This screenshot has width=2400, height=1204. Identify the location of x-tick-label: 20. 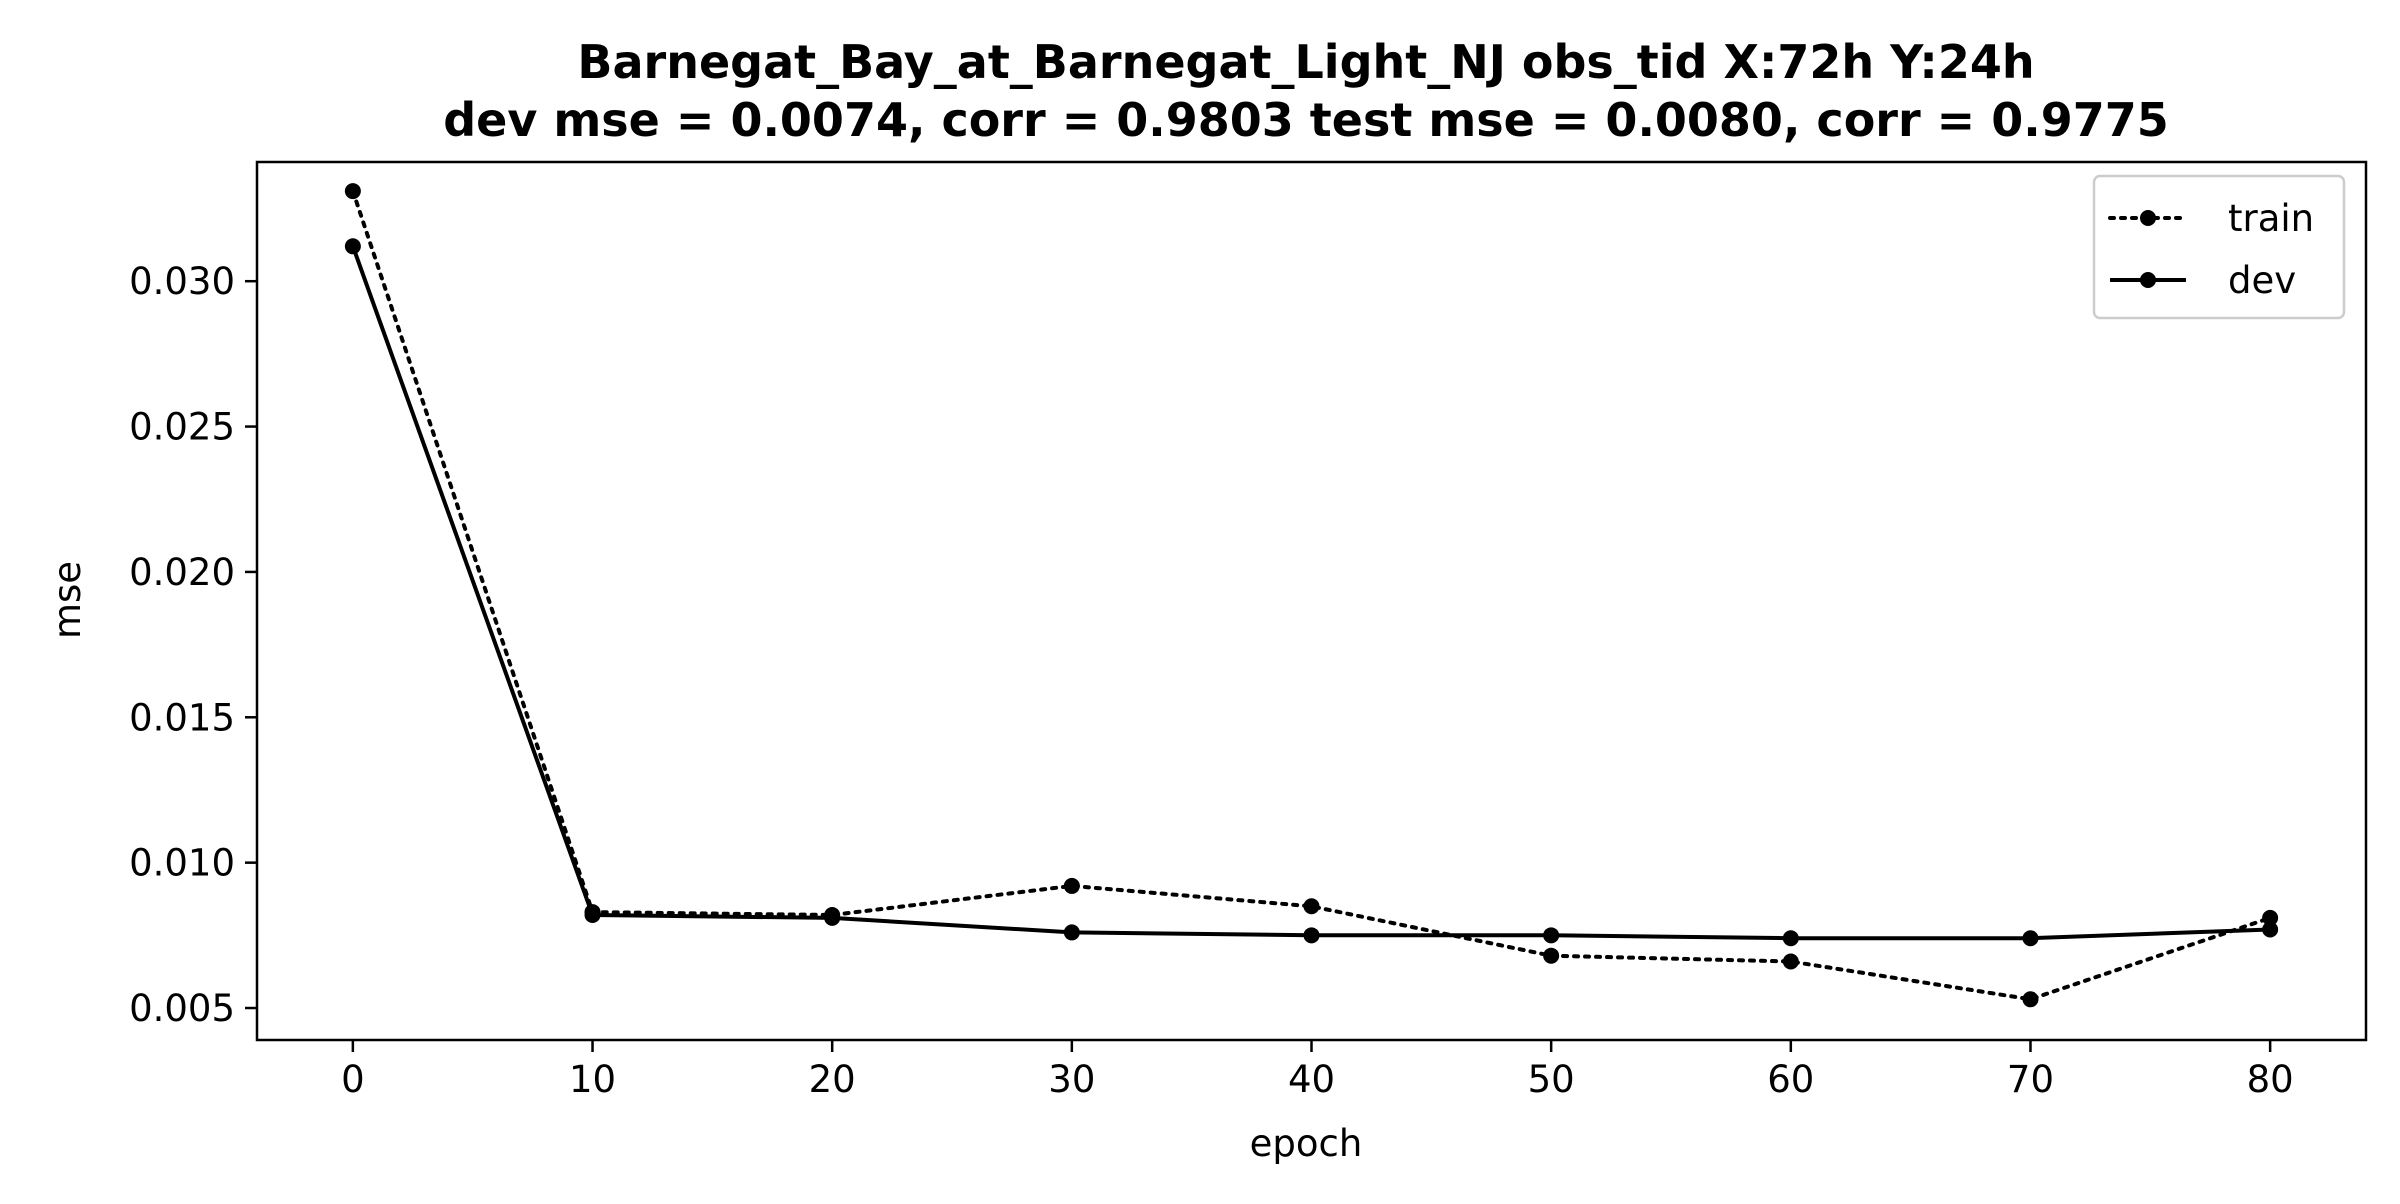
(832, 1079).